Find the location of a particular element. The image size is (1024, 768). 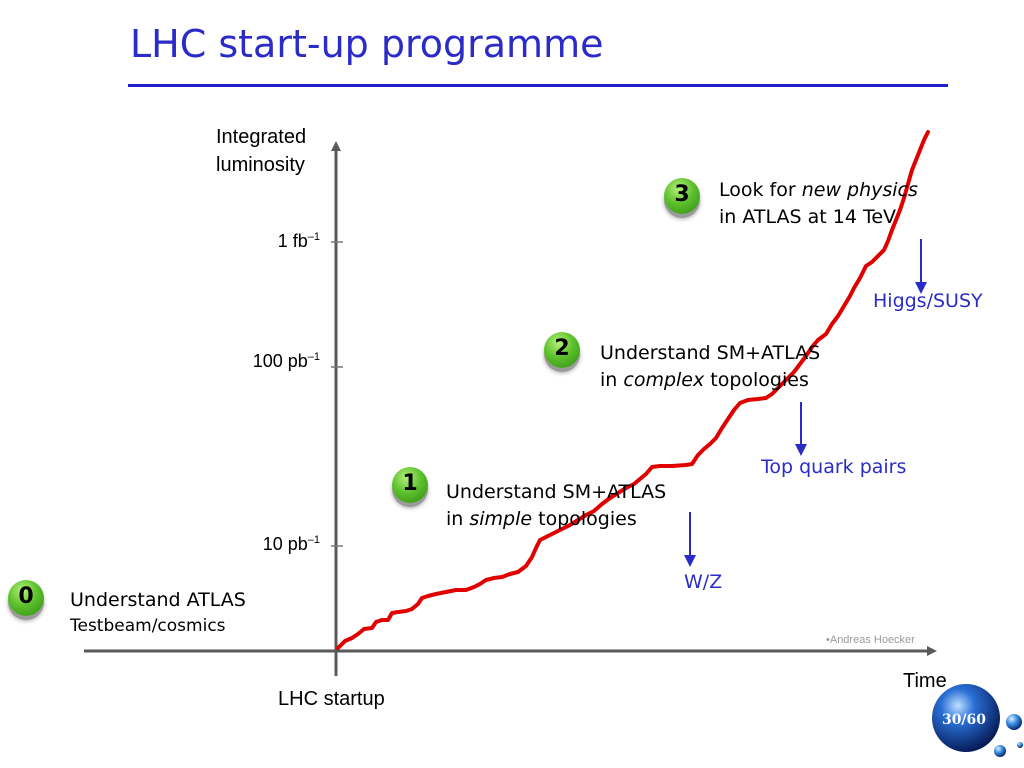

step-2-line1: Understand SM+ATLAS is located at coordinates (710, 353).